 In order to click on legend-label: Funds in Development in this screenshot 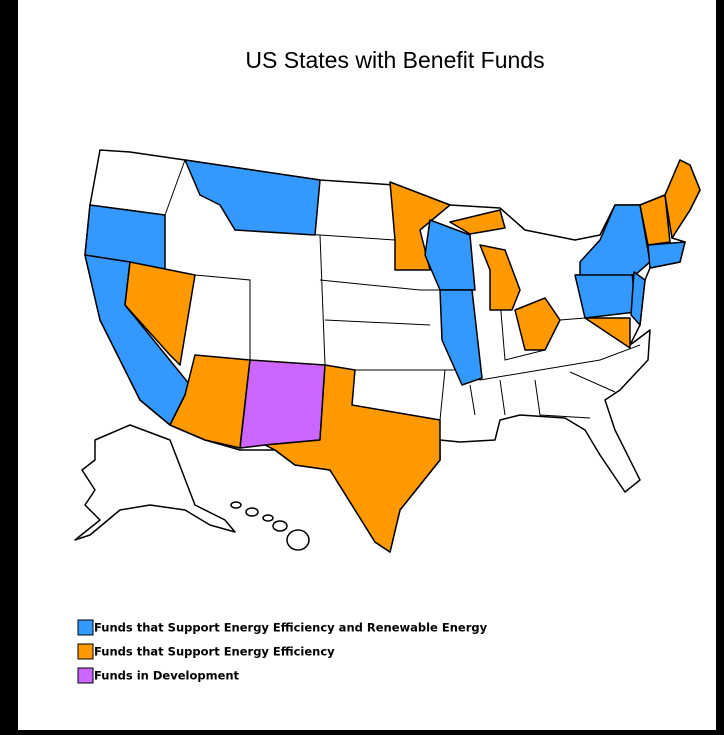, I will do `click(167, 676)`.